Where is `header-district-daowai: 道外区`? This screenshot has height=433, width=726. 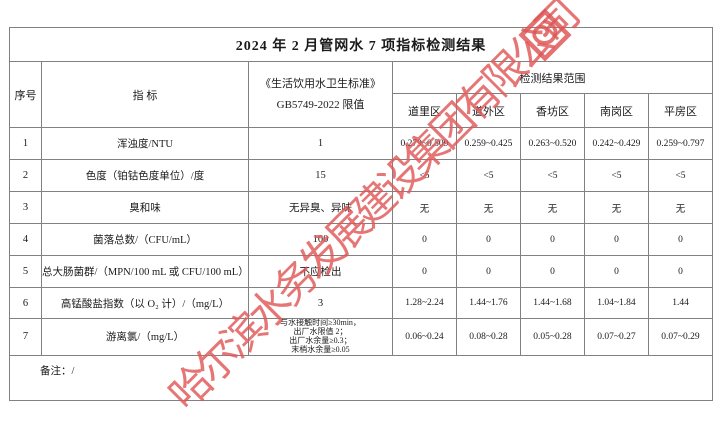 header-district-daowai: 道外区 is located at coordinates (488, 110).